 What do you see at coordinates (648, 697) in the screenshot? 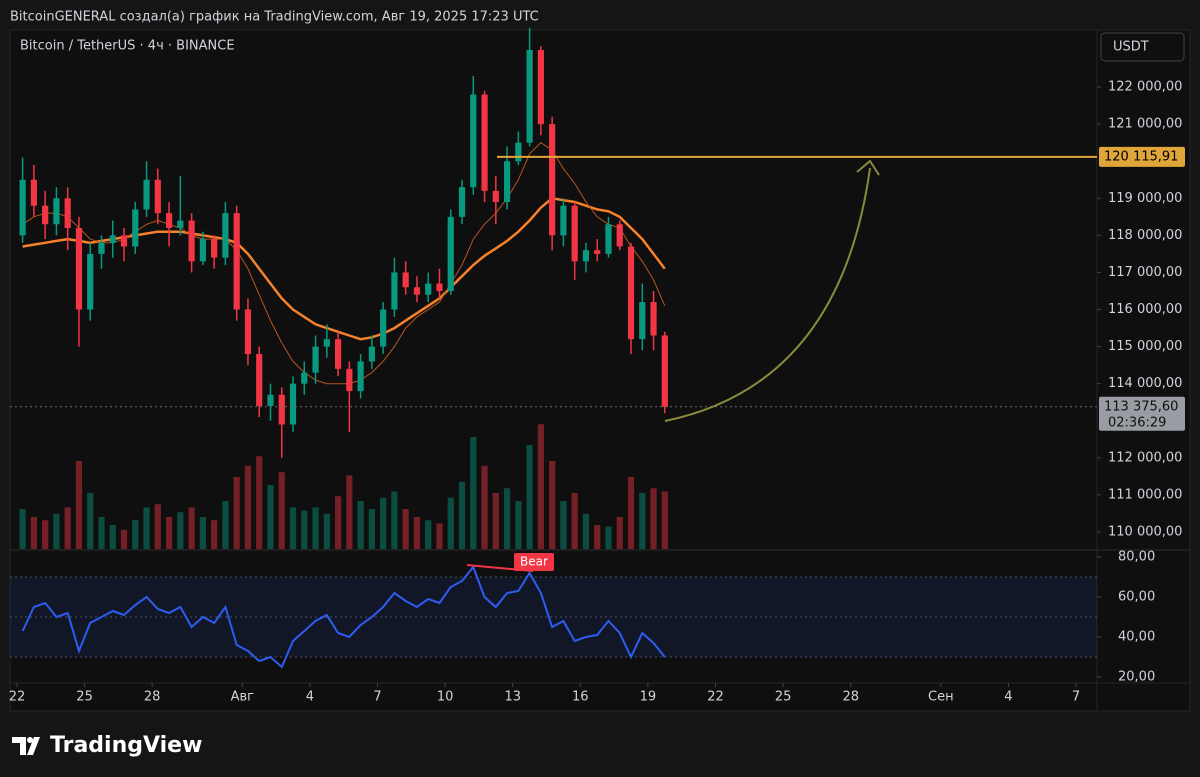
I see `time-tick-label: 19` at bounding box center [648, 697].